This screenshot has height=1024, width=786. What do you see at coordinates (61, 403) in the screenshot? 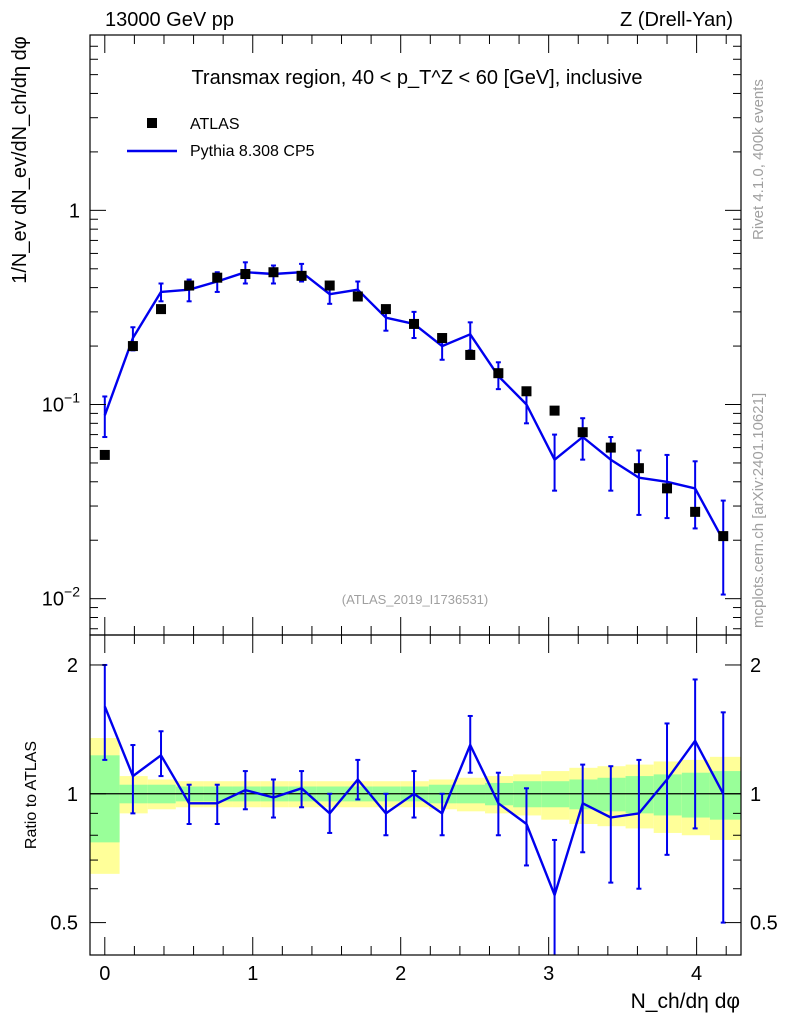
I see `main-y-tick-label: 10⁻¹` at bounding box center [61, 403].